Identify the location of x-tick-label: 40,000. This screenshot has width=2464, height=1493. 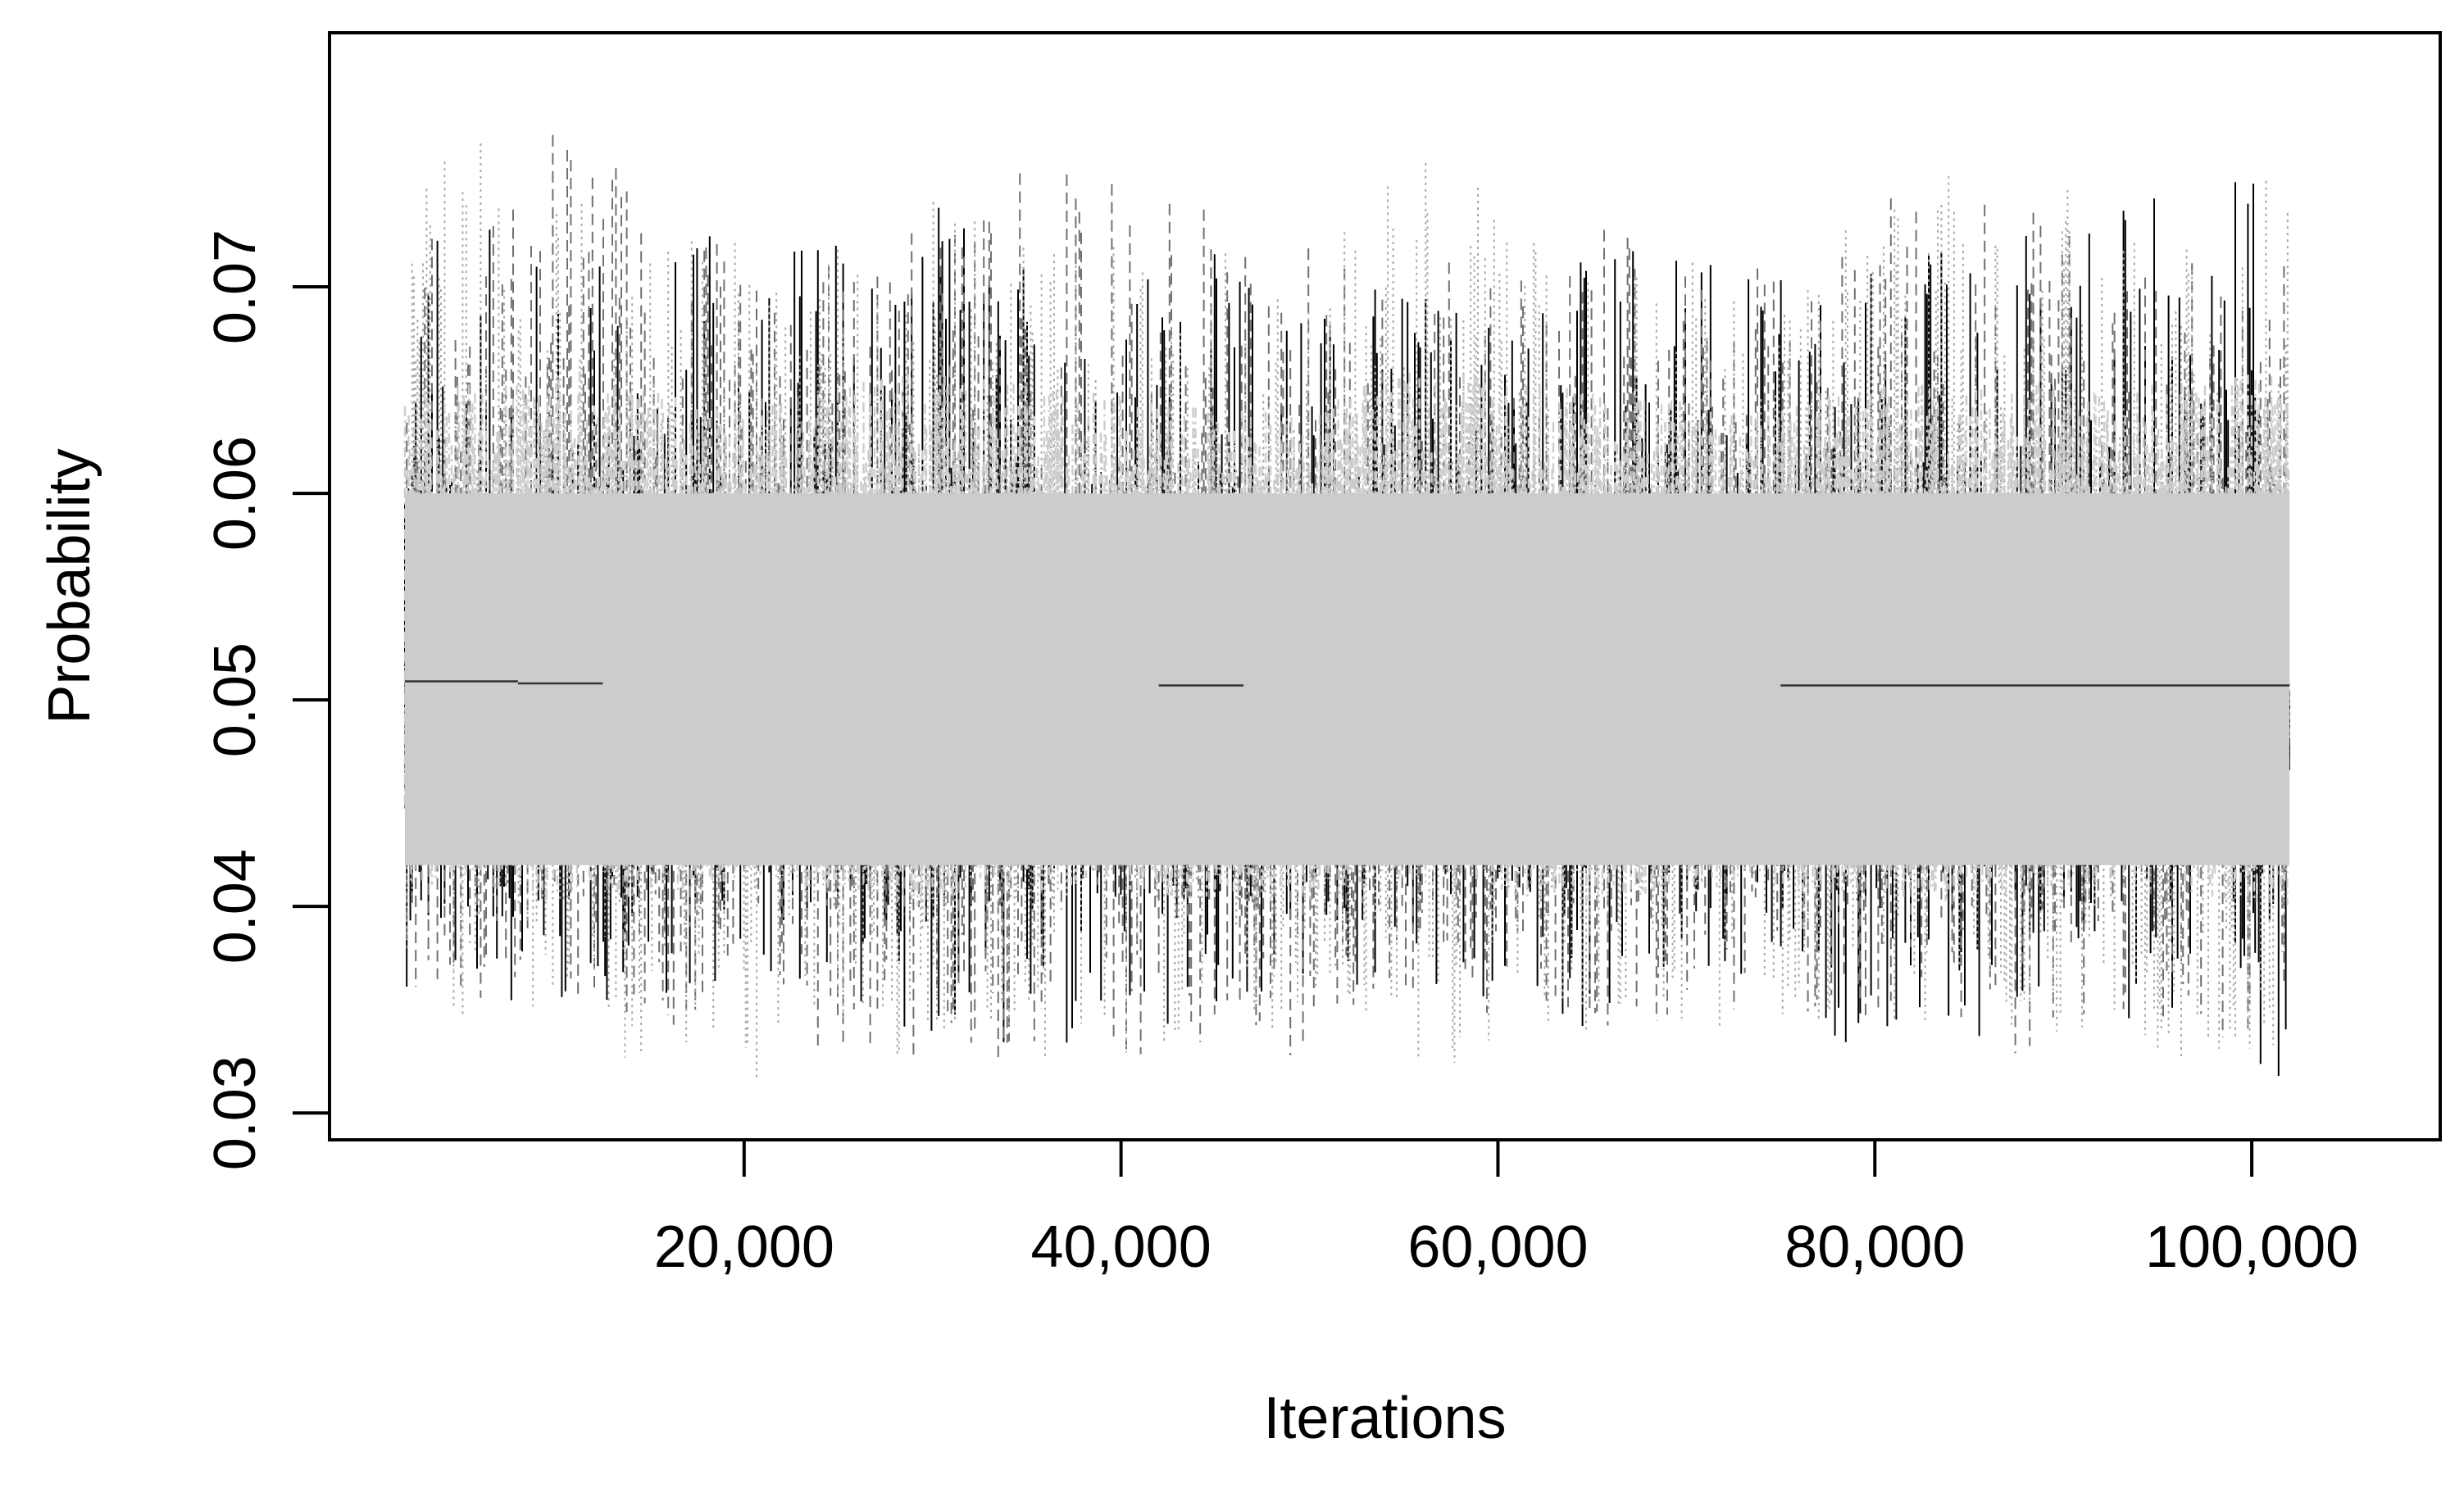
(1121, 1247).